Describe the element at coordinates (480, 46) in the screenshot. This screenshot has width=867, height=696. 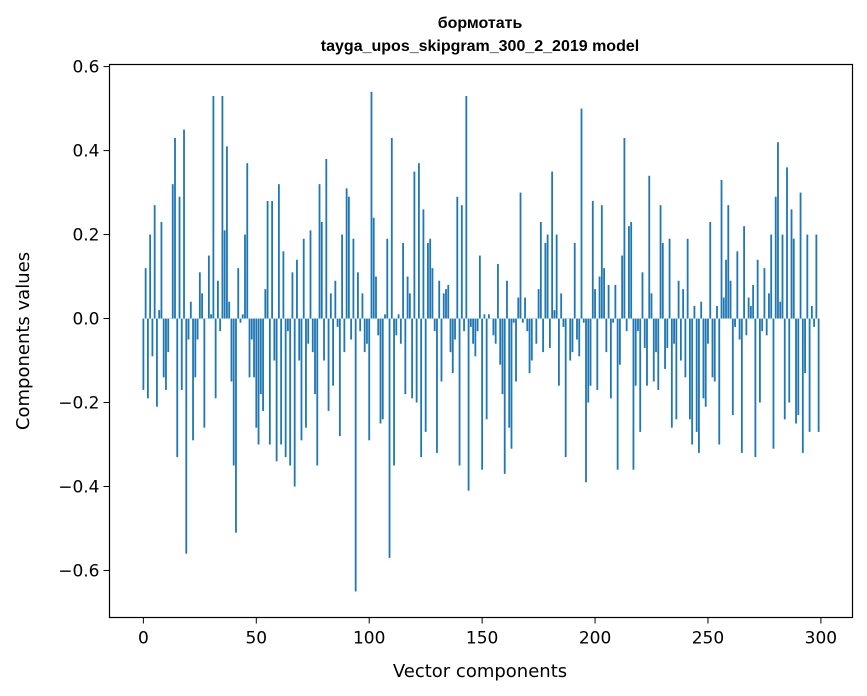
I see `chart-subtitle: tayga_upos_skipgram_300_2_2019 model` at that location.